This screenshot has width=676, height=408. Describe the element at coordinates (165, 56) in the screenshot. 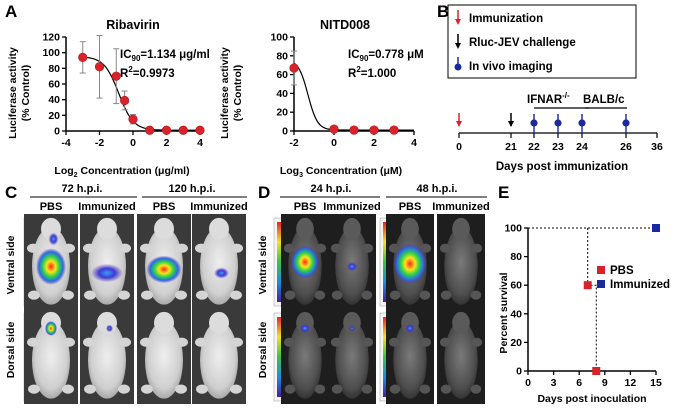

I see `ic90-annotation: IC90=1.134 μg/ml` at that location.